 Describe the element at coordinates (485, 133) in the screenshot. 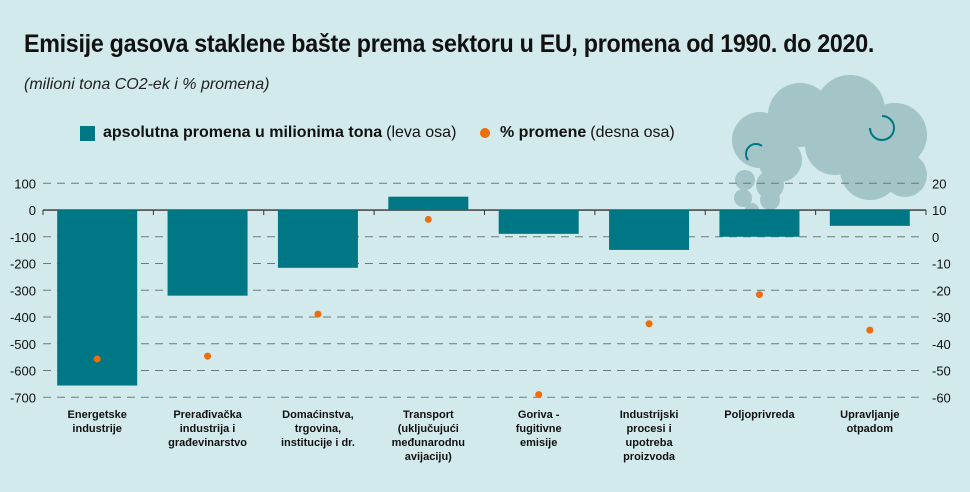

I see `legend-dot-swatch` at that location.